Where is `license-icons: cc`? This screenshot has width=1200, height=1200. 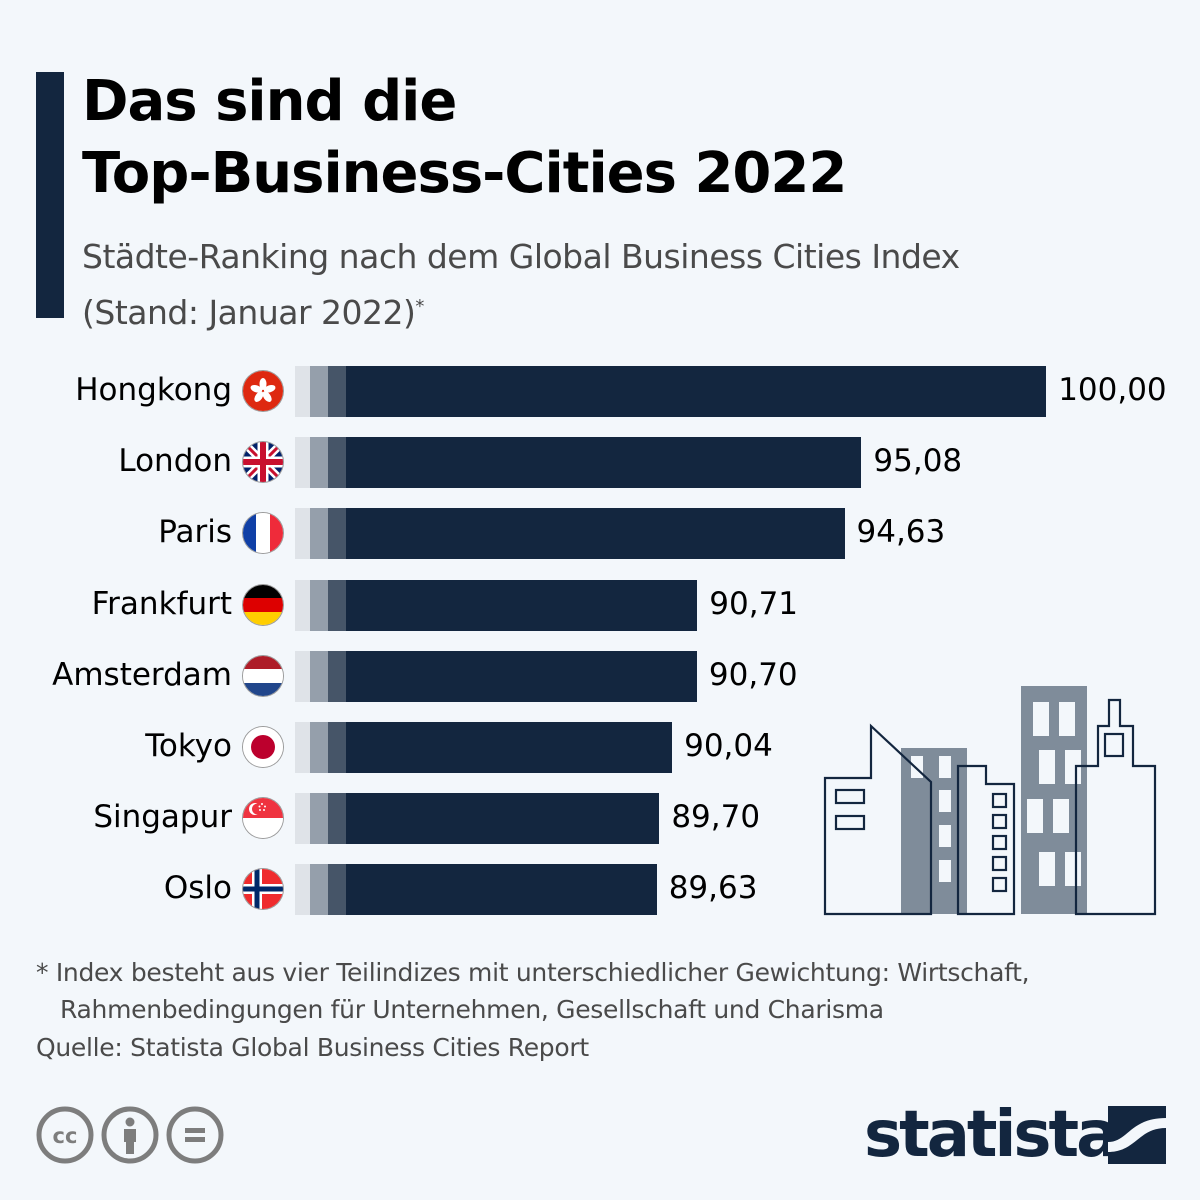 license-icons: cc is located at coordinates (130, 1135).